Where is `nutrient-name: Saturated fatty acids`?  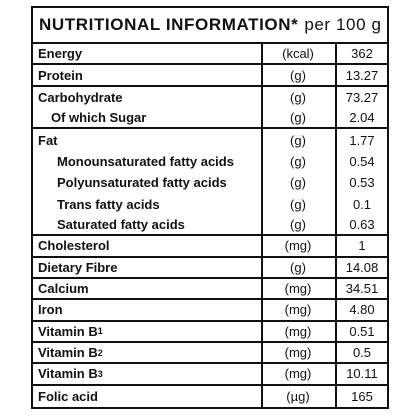 nutrient-name: Saturated fatty acids is located at coordinates (147, 224).